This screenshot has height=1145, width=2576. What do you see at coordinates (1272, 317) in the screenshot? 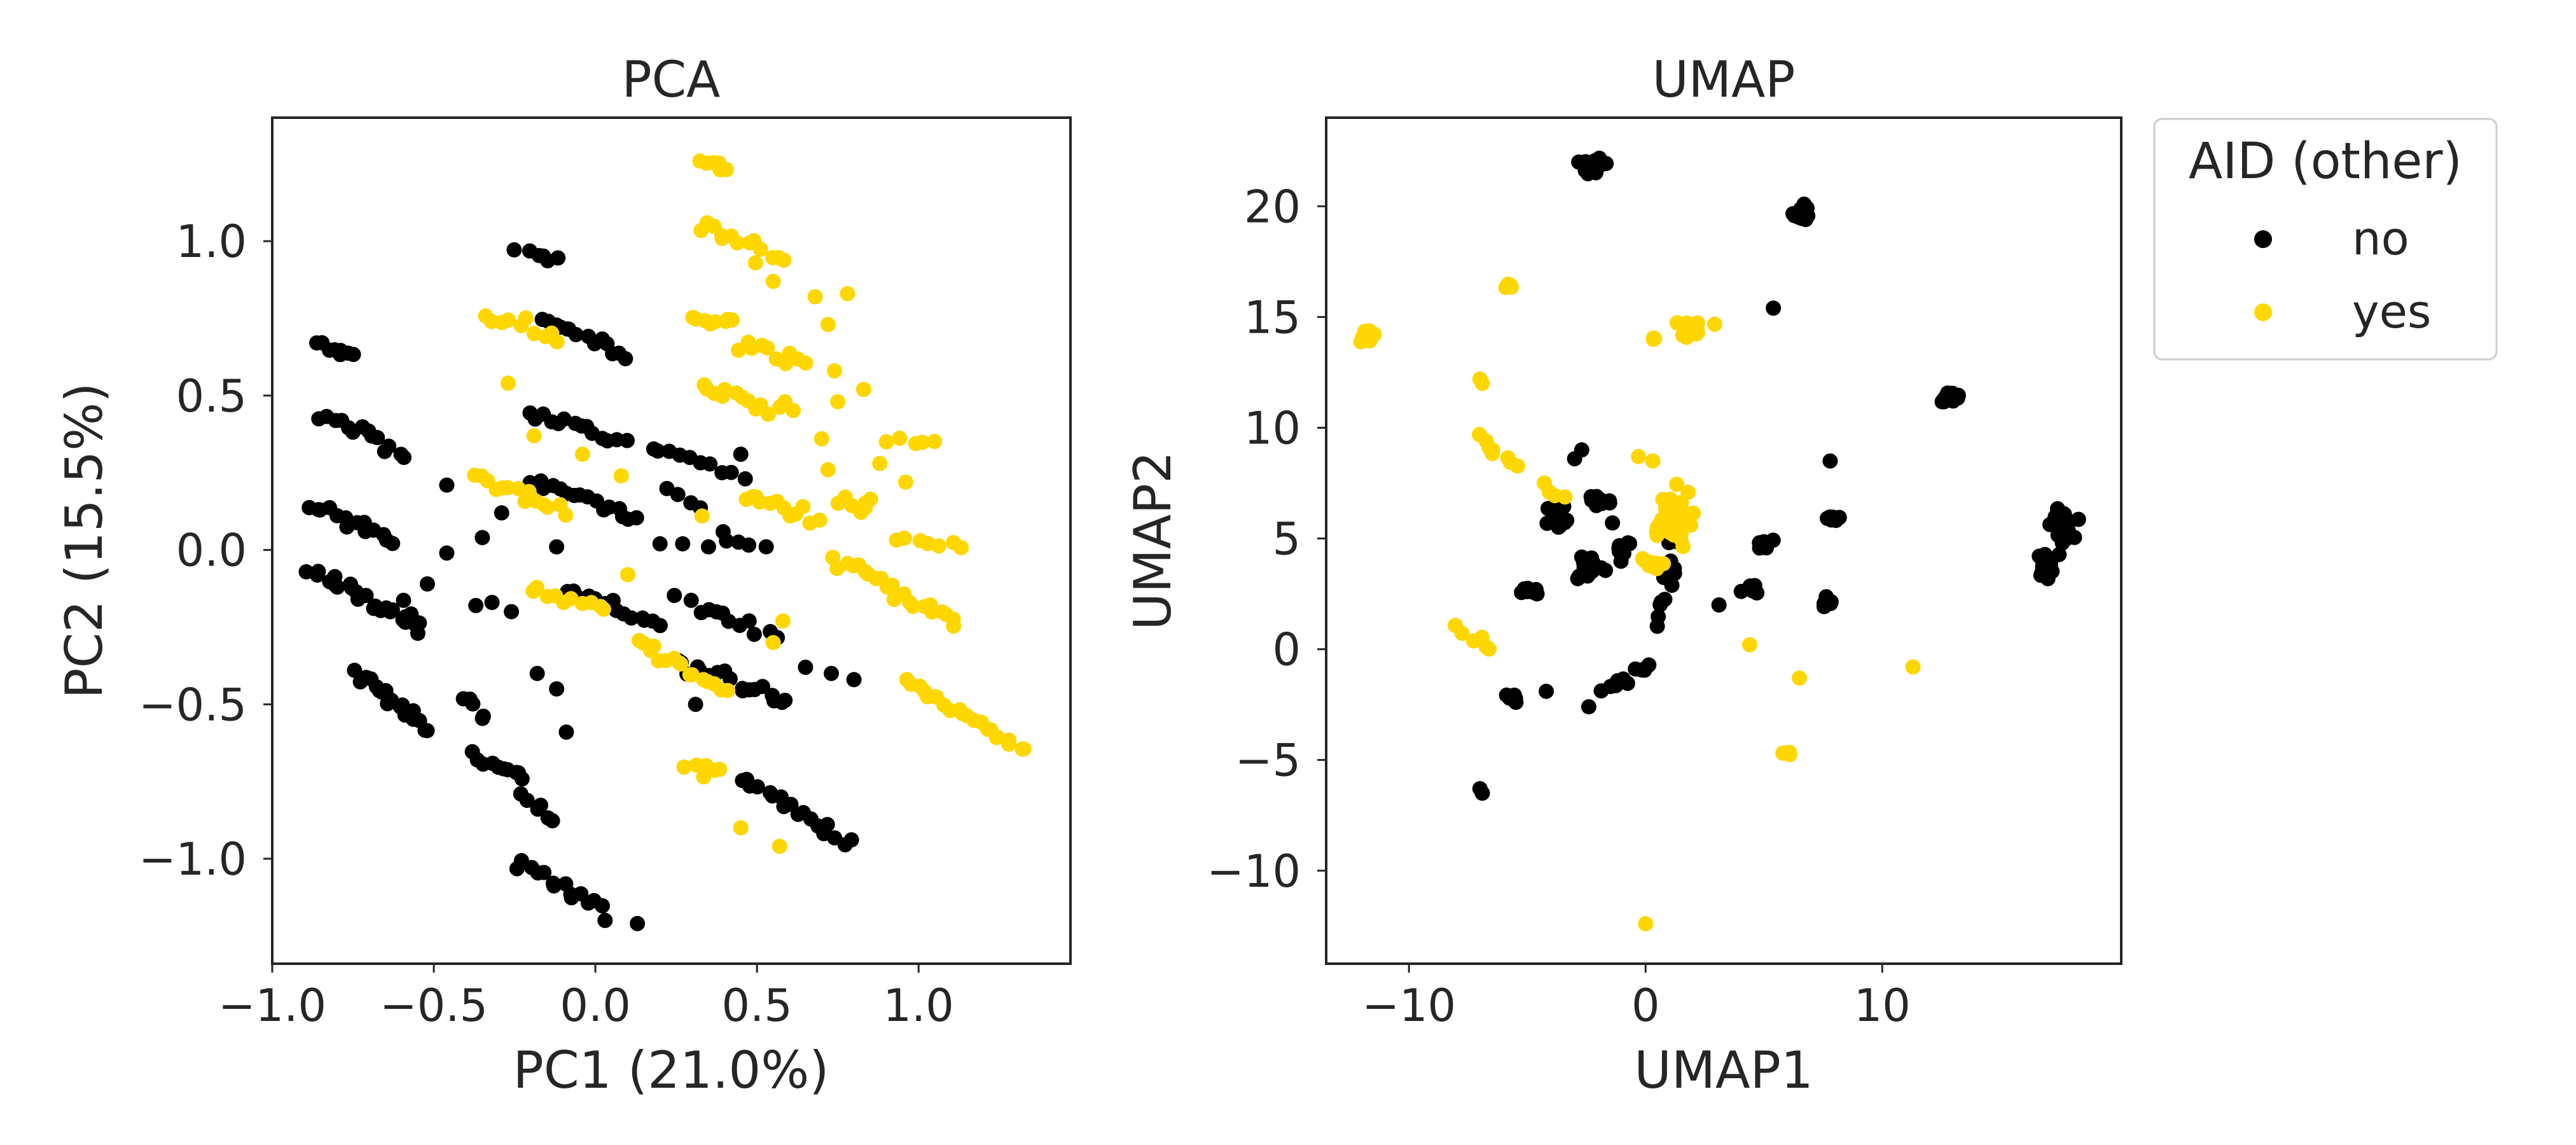
I see `umap-y-tick-label: 15` at bounding box center [1272, 317].